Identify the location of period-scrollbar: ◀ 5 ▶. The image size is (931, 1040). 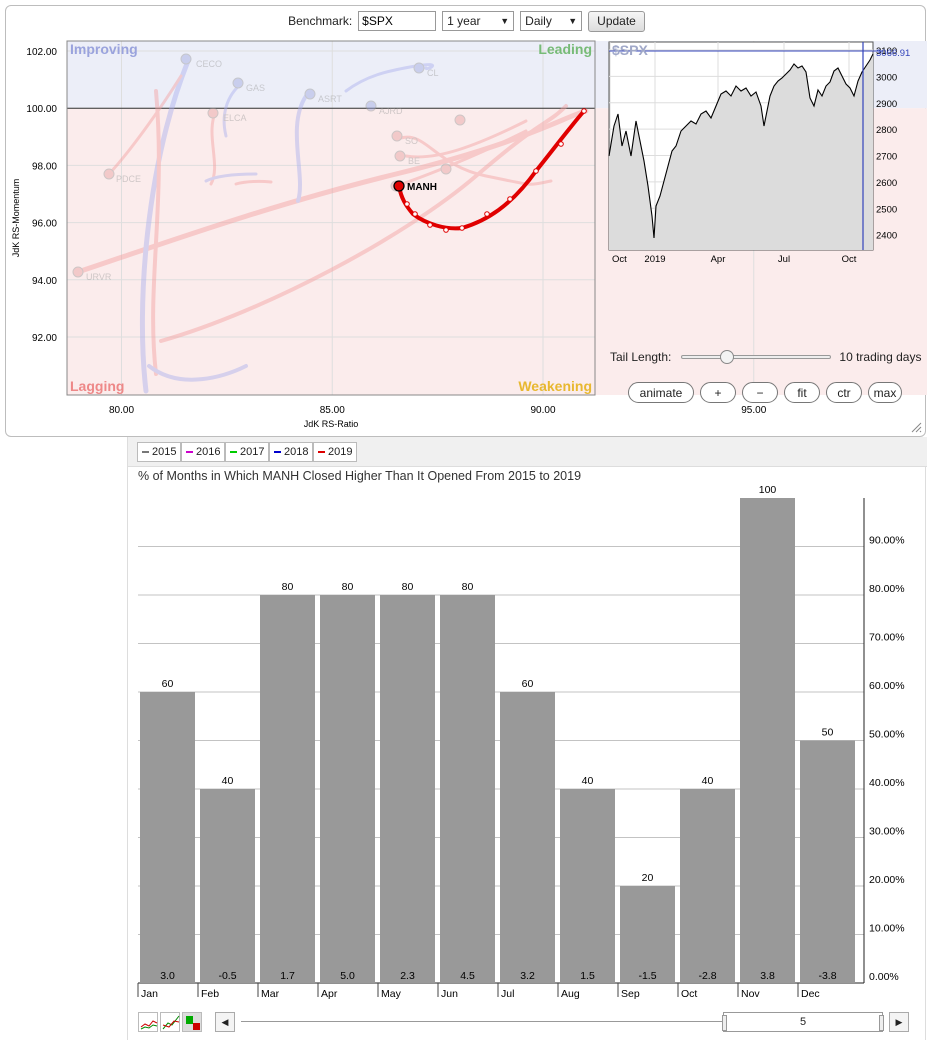
(562, 1022).